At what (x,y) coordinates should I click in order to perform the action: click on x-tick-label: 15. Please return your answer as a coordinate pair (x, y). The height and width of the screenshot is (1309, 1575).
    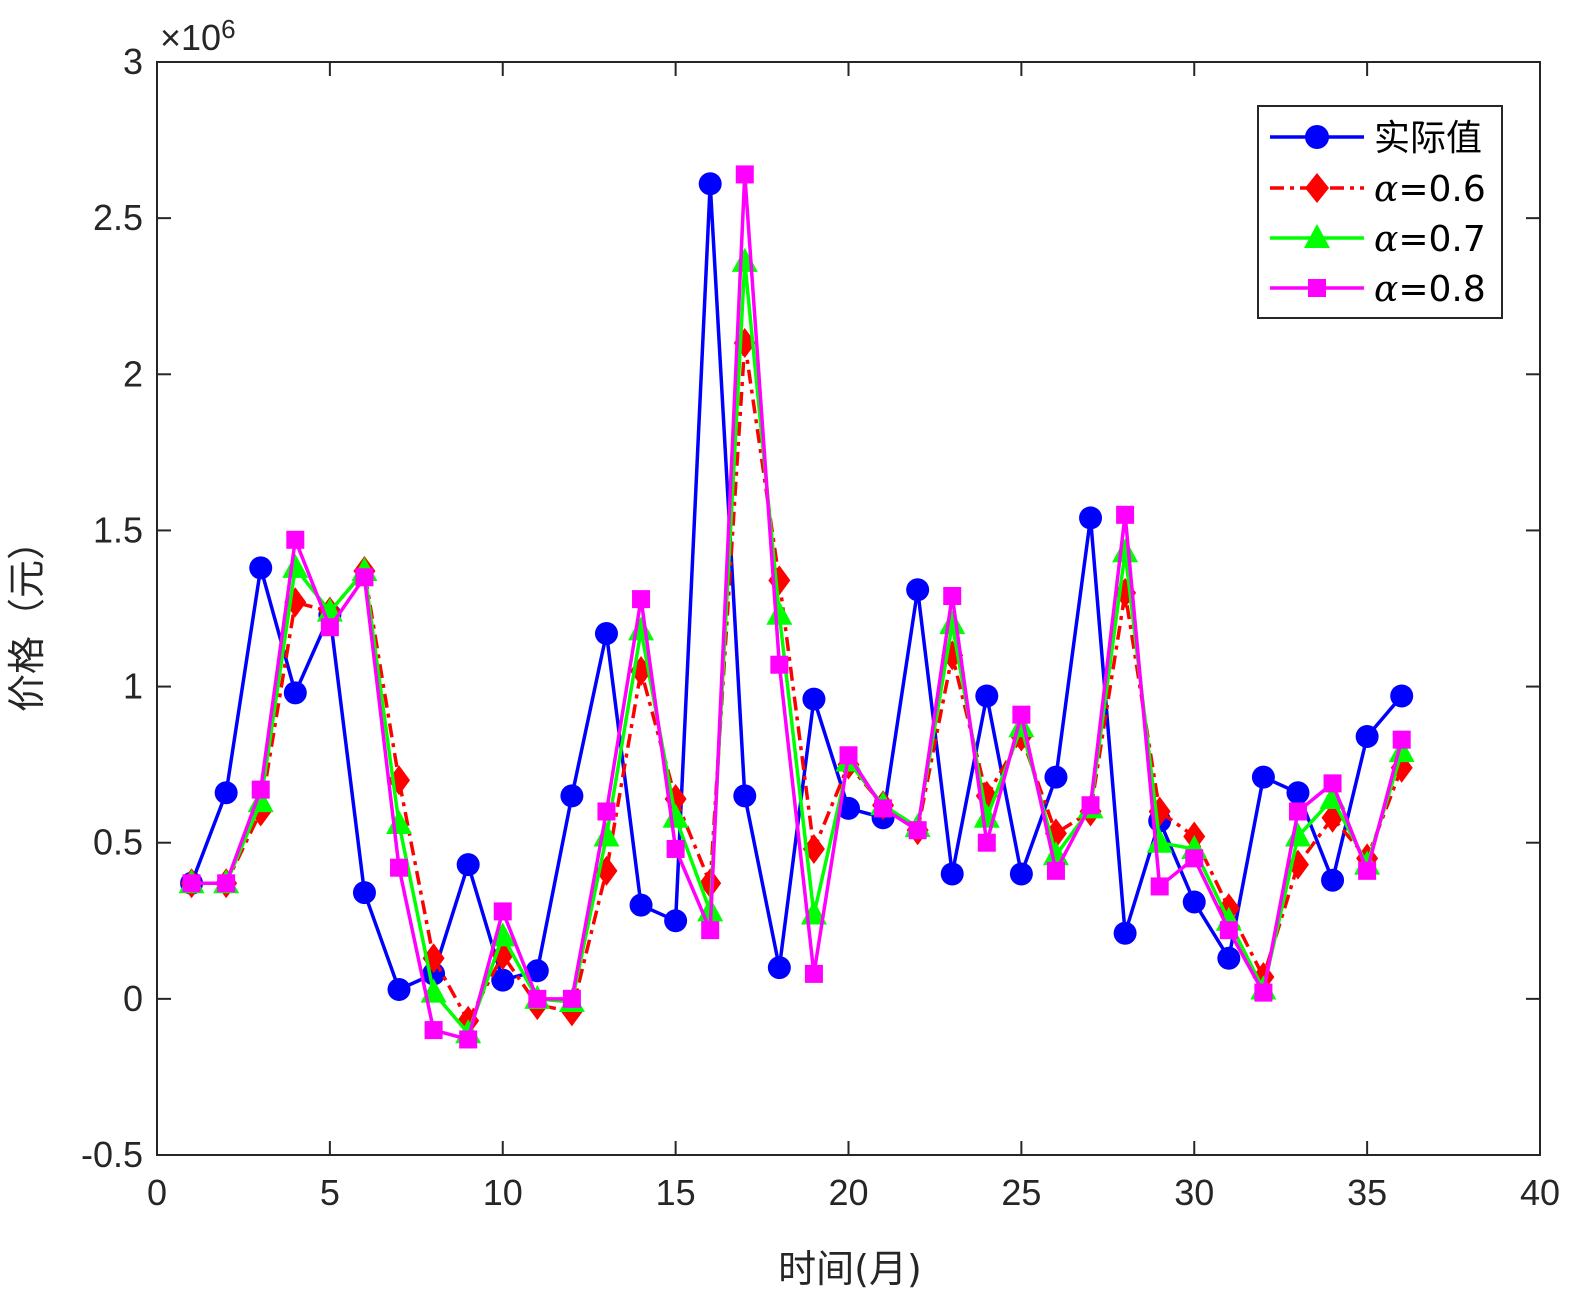
    Looking at the image, I should click on (676, 1192).